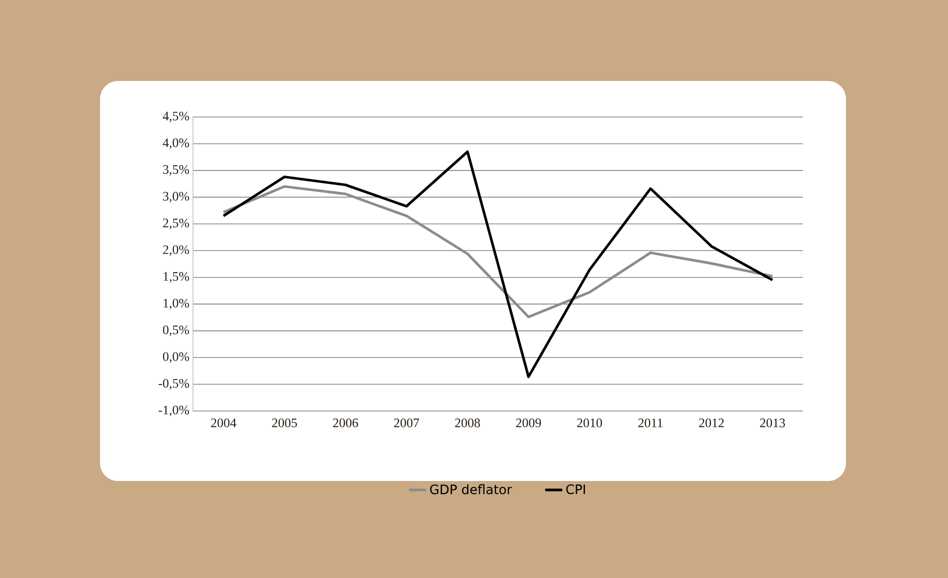 The height and width of the screenshot is (578, 948). I want to click on y-tick-label: 2,0%, so click(176, 250).